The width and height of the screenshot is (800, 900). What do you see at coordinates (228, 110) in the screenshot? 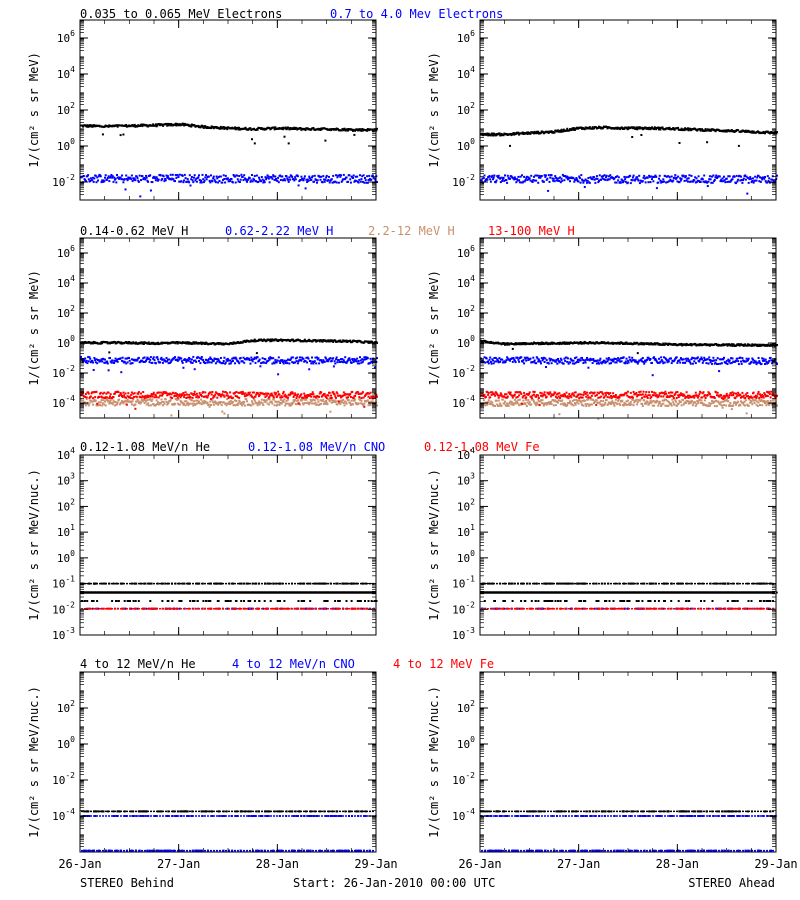
I see `plot-frame` at bounding box center [228, 110].